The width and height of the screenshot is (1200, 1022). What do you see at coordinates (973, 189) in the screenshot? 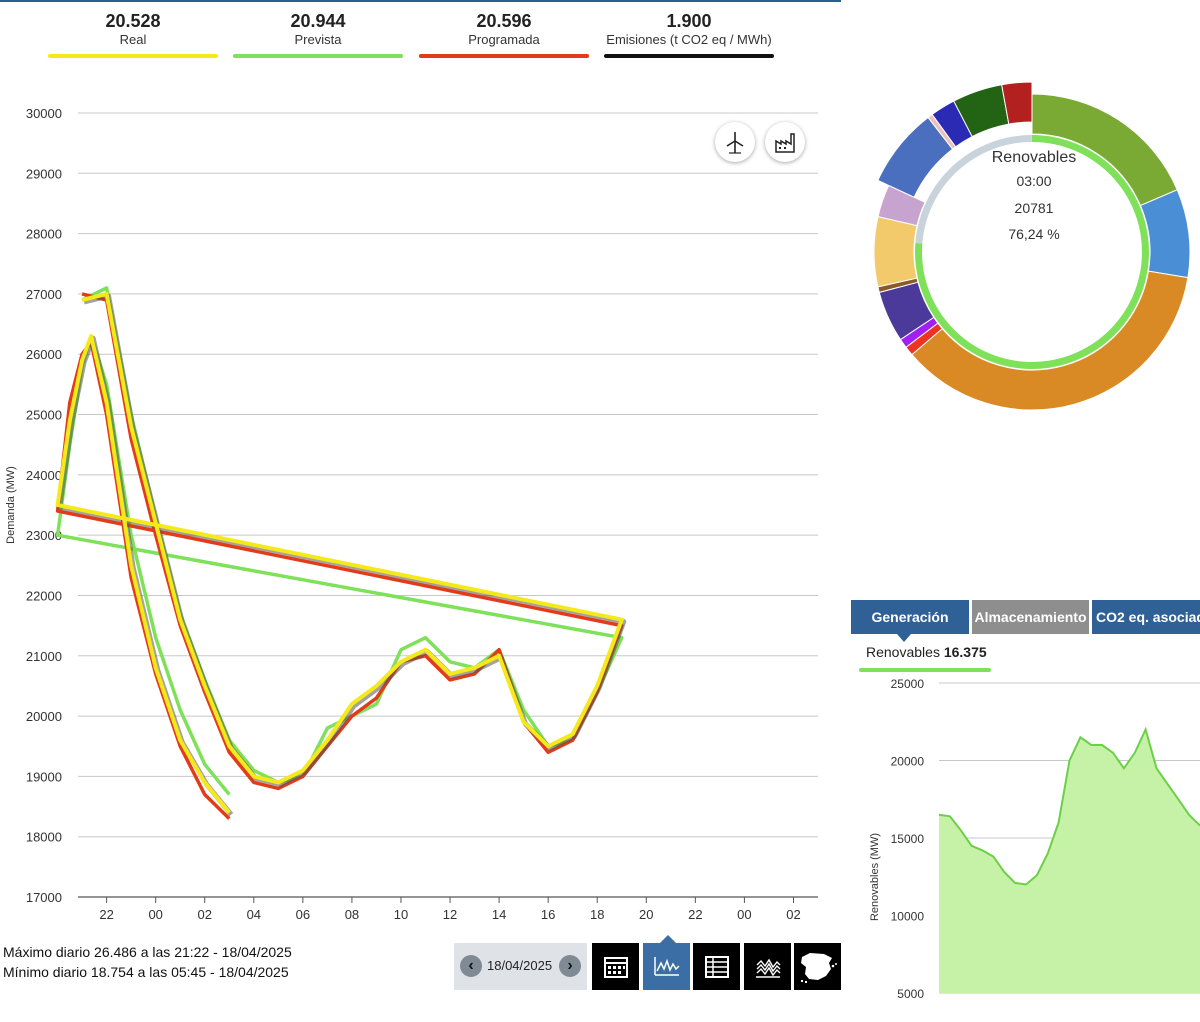
I see `non-renewables-ring` at bounding box center [973, 189].